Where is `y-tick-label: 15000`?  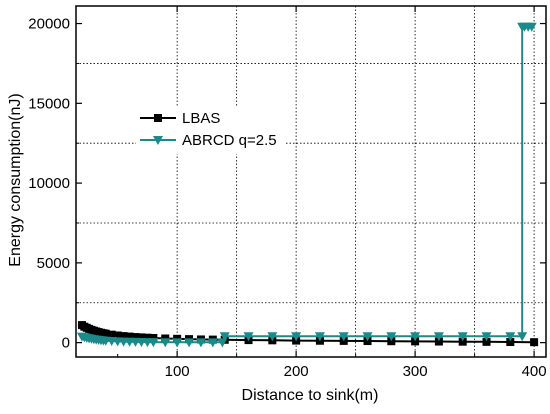 y-tick-label: 15000 is located at coordinates (49, 103).